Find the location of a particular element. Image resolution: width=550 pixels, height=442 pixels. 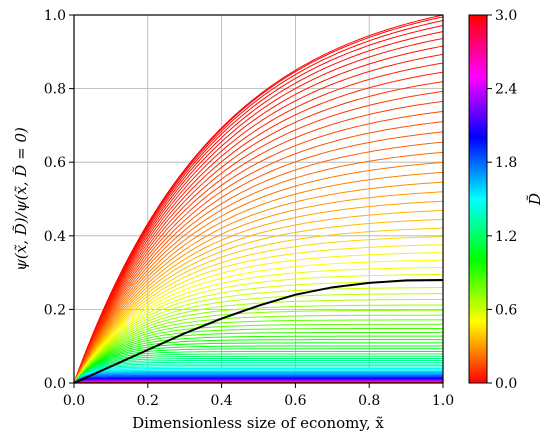

x-tick-label: 1.0 is located at coordinates (443, 401).